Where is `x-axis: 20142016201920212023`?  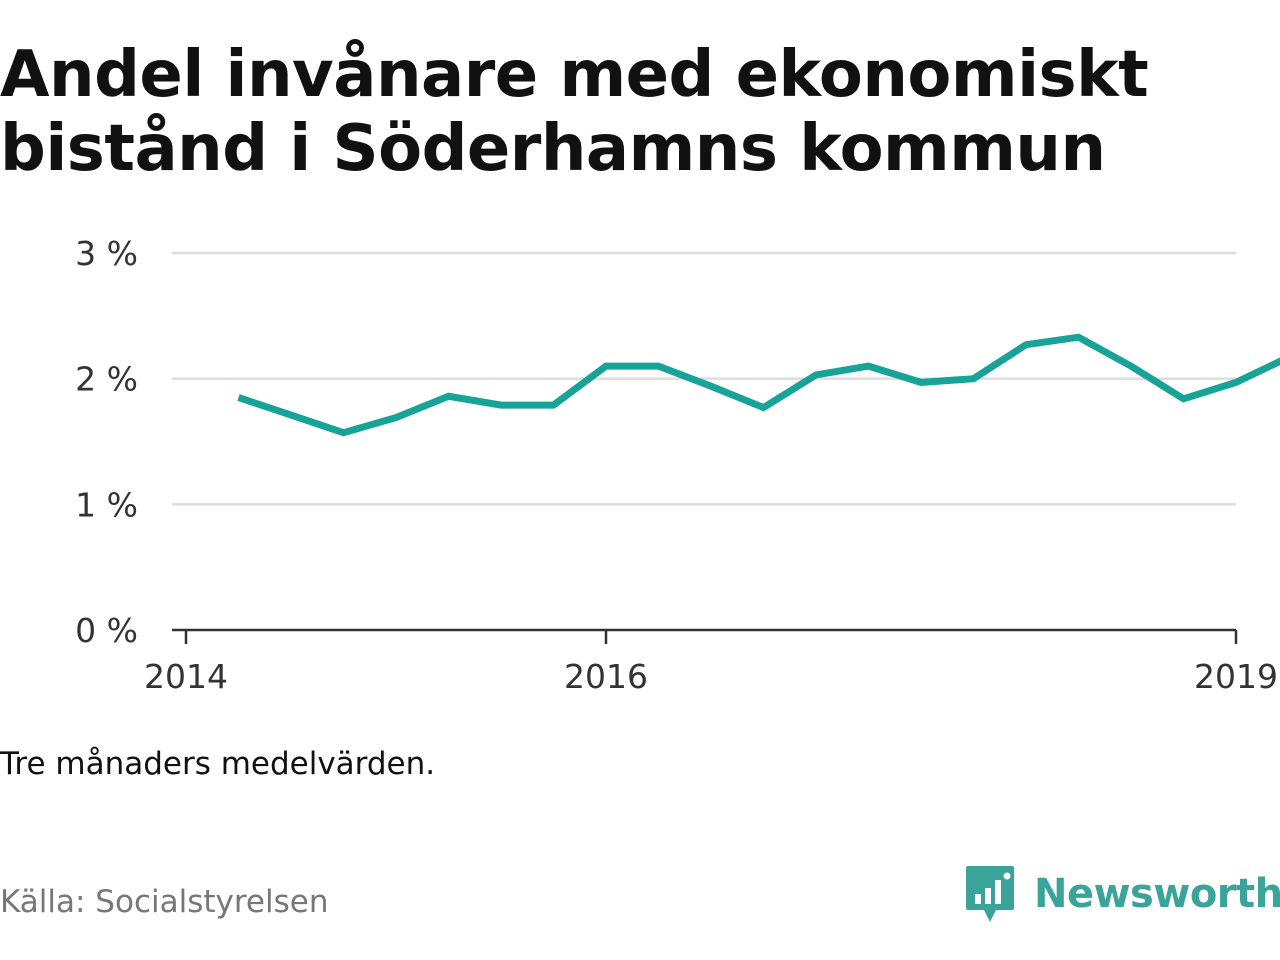 x-axis: 20142016201920212023 is located at coordinates (711, 662).